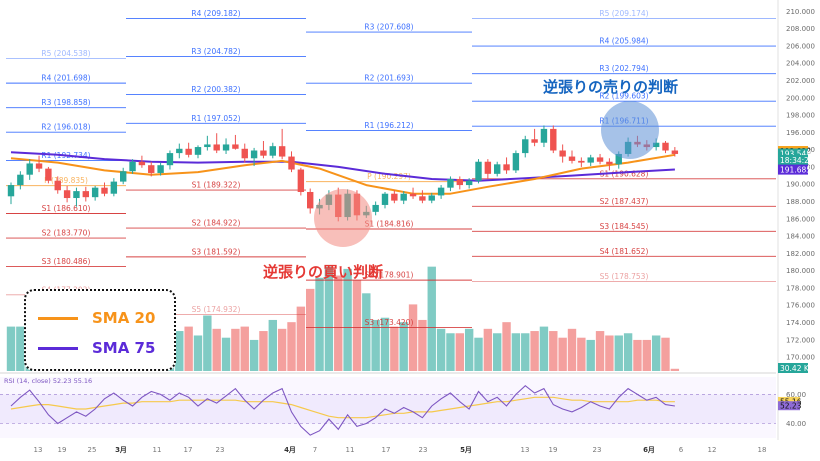 Image resolution: width=820 pixels, height=461 pixels. I want to click on pivot-label: R2 (196.018), so click(65, 127).